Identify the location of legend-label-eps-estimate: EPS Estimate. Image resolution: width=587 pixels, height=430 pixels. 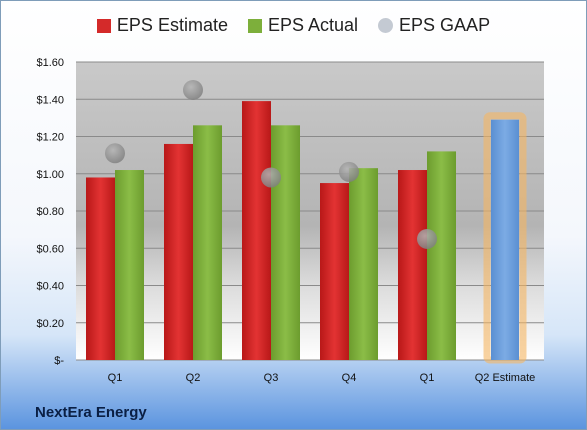
(172, 25).